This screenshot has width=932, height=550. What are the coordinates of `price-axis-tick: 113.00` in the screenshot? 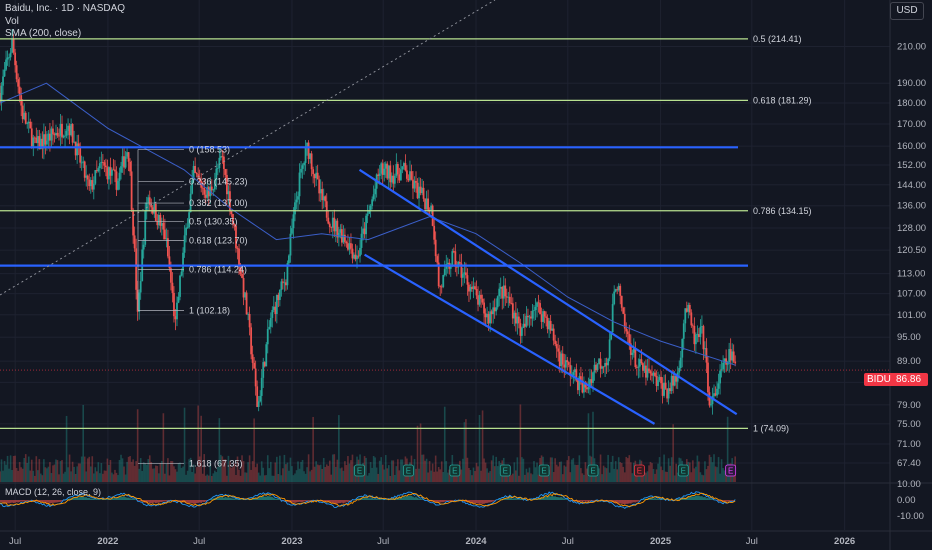 It's located at (911, 274).